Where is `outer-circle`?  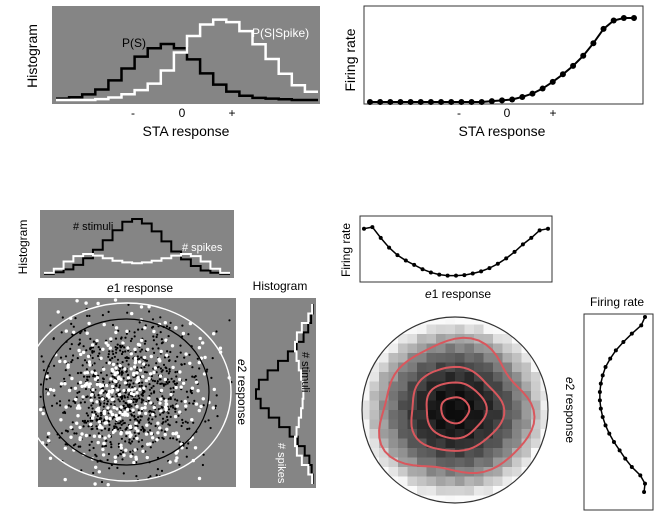 outer-circle is located at coordinates (127, 392).